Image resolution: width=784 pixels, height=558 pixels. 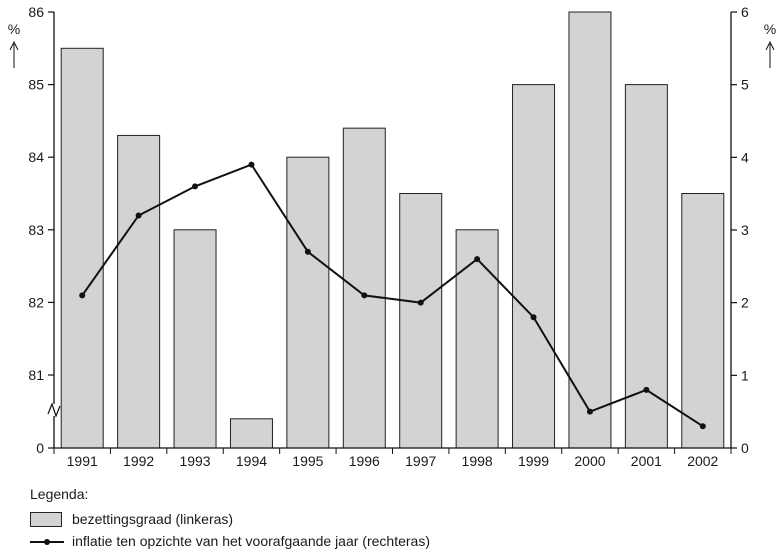 I want to click on x-tick-label-1994: 1994, so click(x=251, y=461).